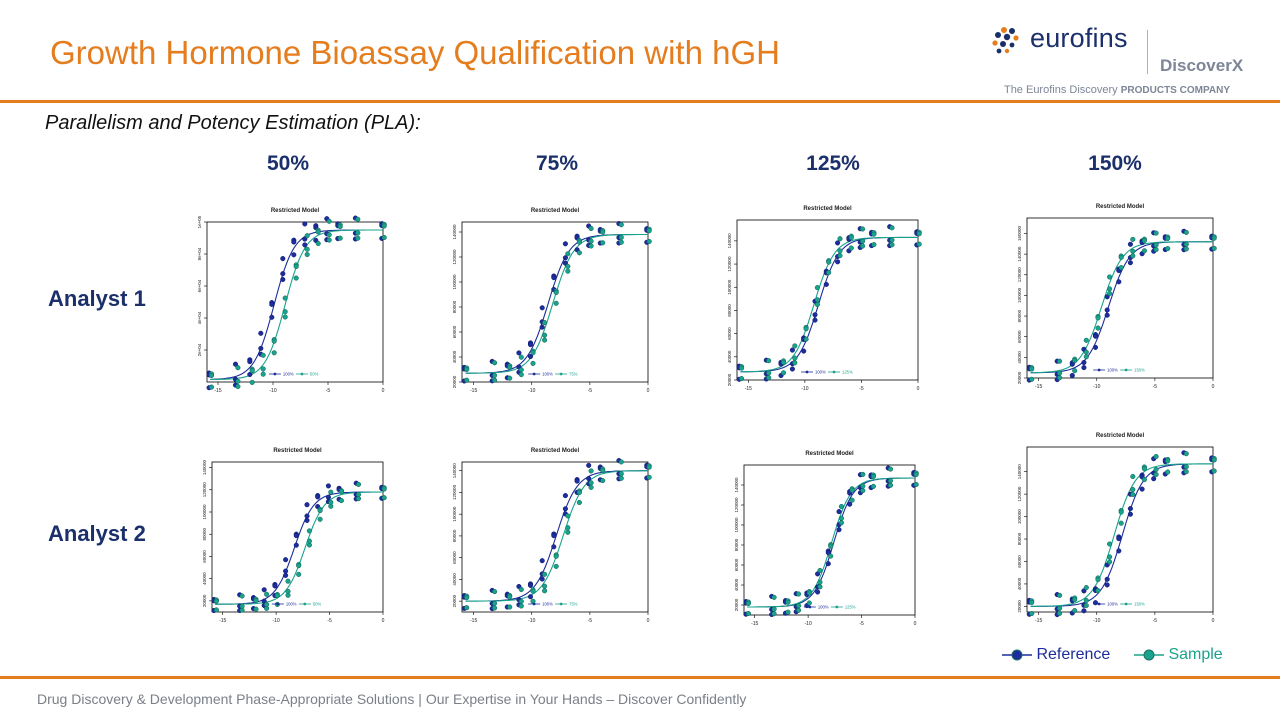 This screenshot has width=1280, height=720. I want to click on plot-frame, so click(297, 537).